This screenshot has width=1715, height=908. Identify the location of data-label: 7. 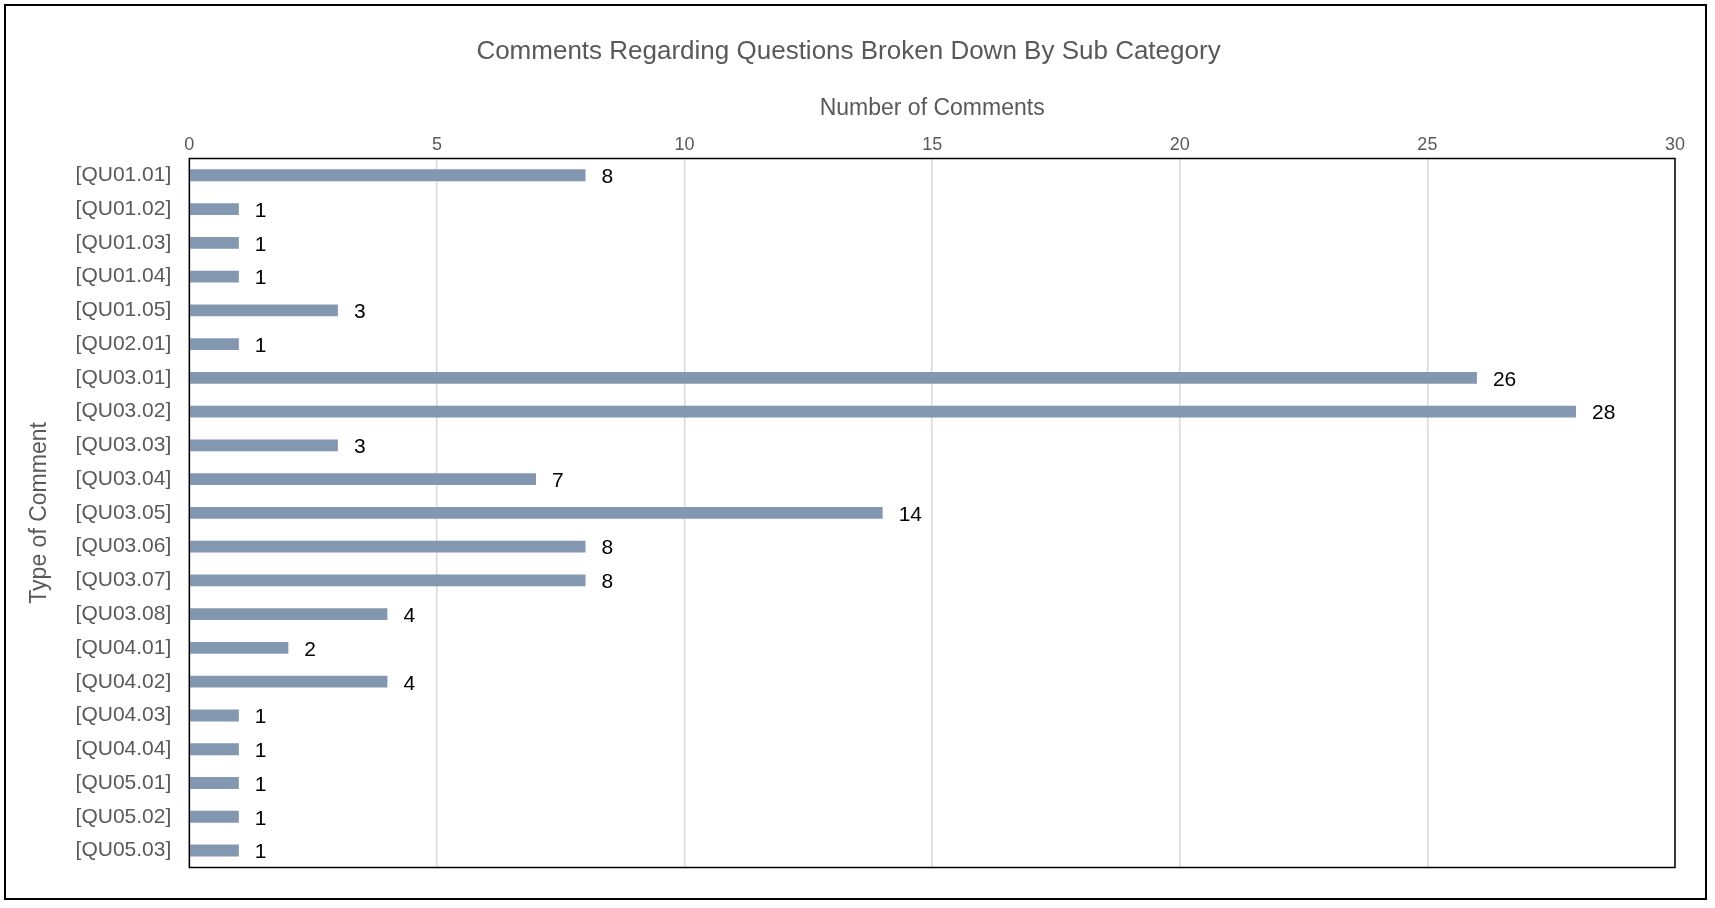
(557, 479).